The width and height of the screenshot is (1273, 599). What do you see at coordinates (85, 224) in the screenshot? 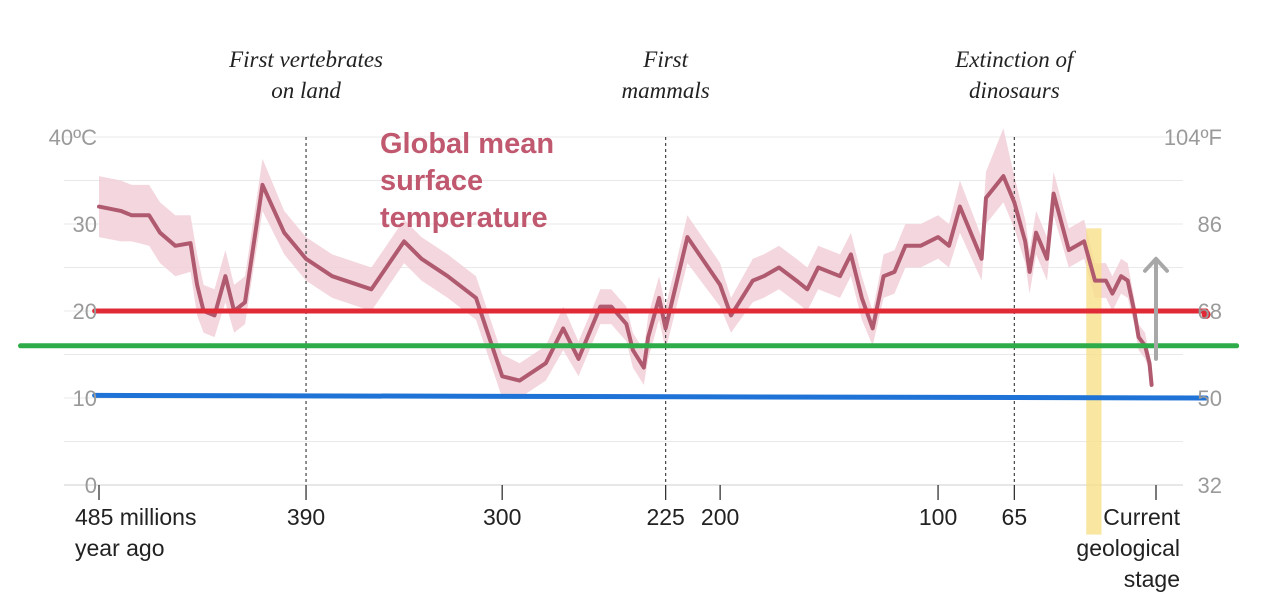
I see `y-tick-label-left: 30` at bounding box center [85, 224].